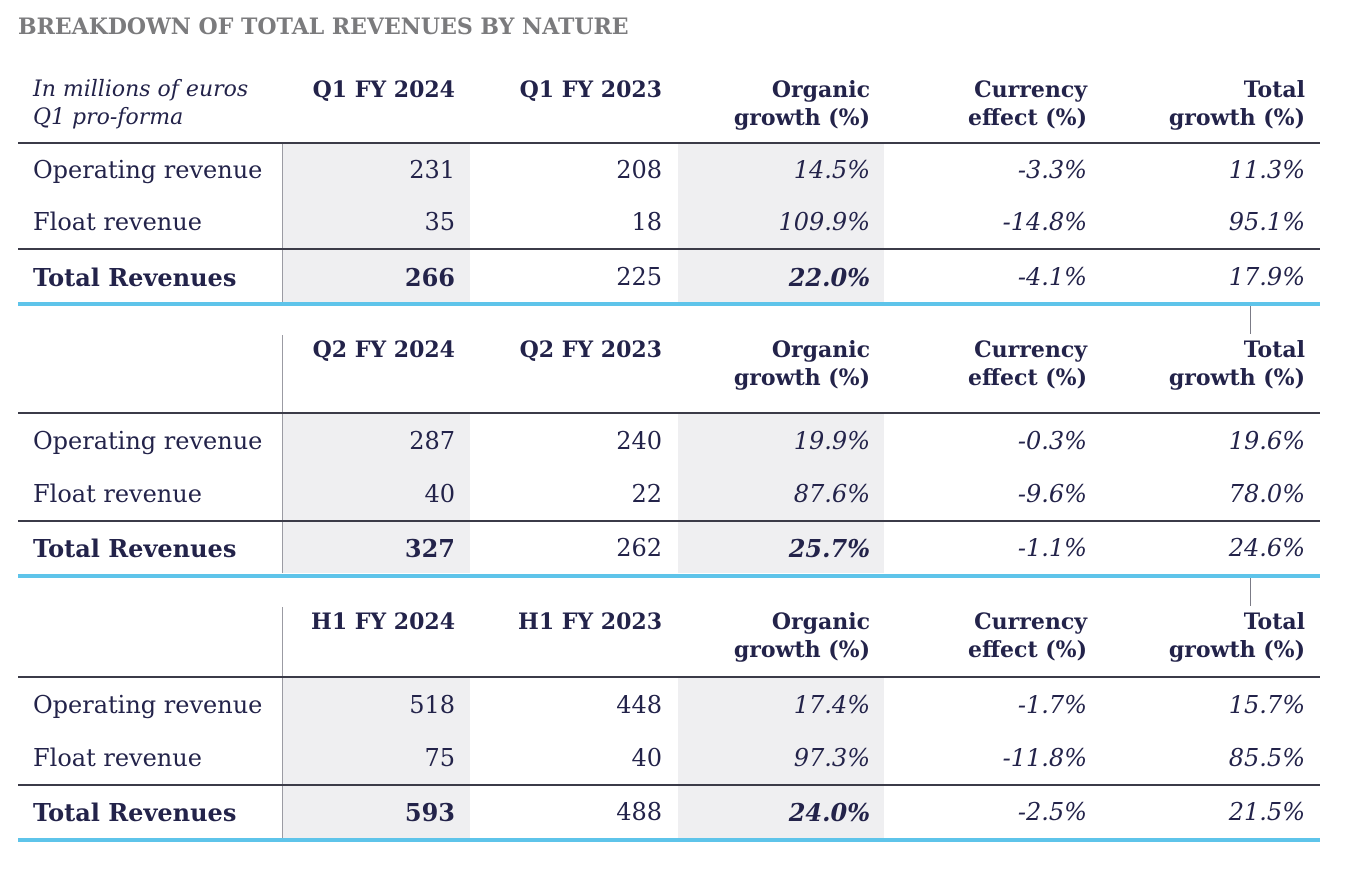  I want to click on col-header-current: Q2 FY 2024, so click(383, 350).